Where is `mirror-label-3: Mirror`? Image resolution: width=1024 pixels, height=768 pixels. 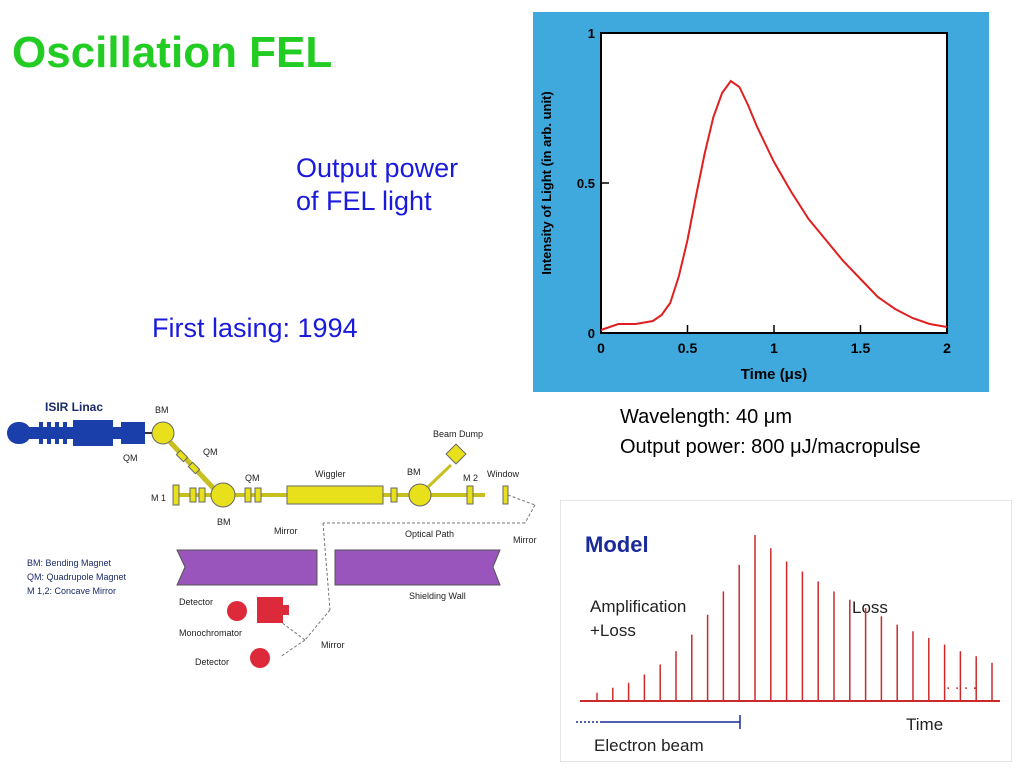 mirror-label-3: Mirror is located at coordinates (333, 645).